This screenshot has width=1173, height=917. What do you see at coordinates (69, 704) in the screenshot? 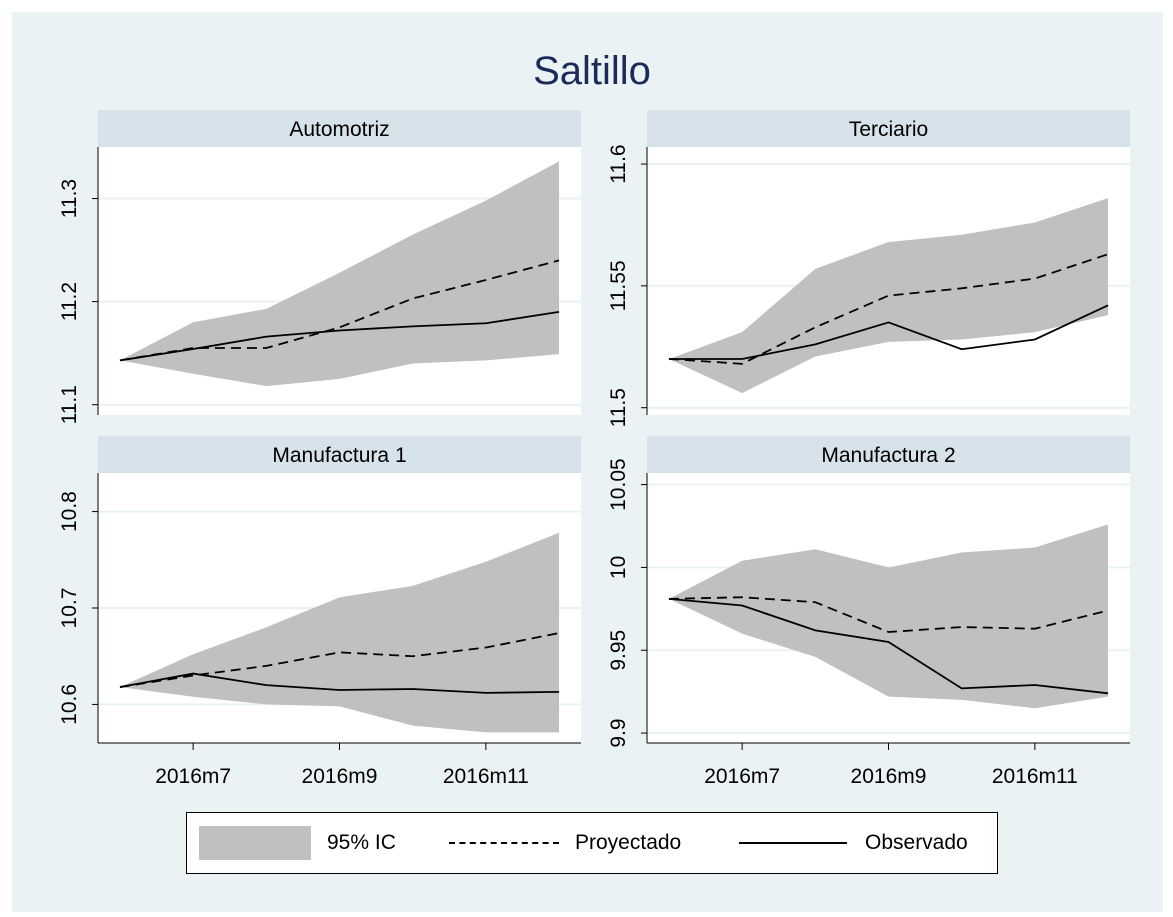
I see `y-tick-label: 10.6` at bounding box center [69, 704].